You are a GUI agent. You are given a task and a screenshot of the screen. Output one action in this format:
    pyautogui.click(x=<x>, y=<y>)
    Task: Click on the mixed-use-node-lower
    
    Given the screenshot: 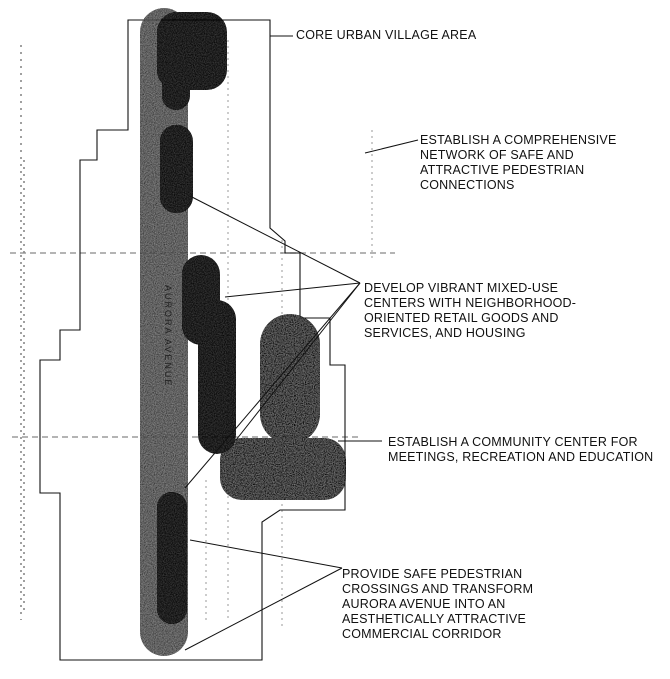 What is the action you would take?
    pyautogui.click(x=172, y=558)
    